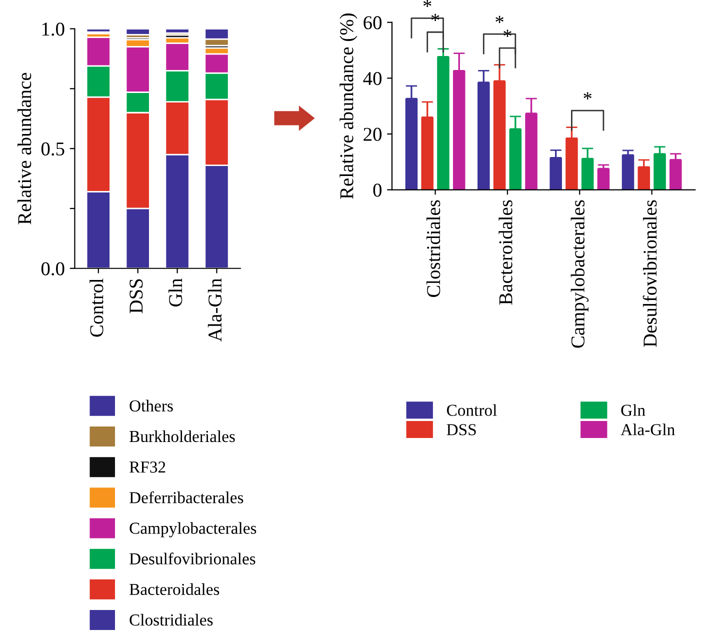 The width and height of the screenshot is (705, 639). What do you see at coordinates (505, 252) in the screenshot?
I see `x-tick-label: Bacteroidales` at bounding box center [505, 252].